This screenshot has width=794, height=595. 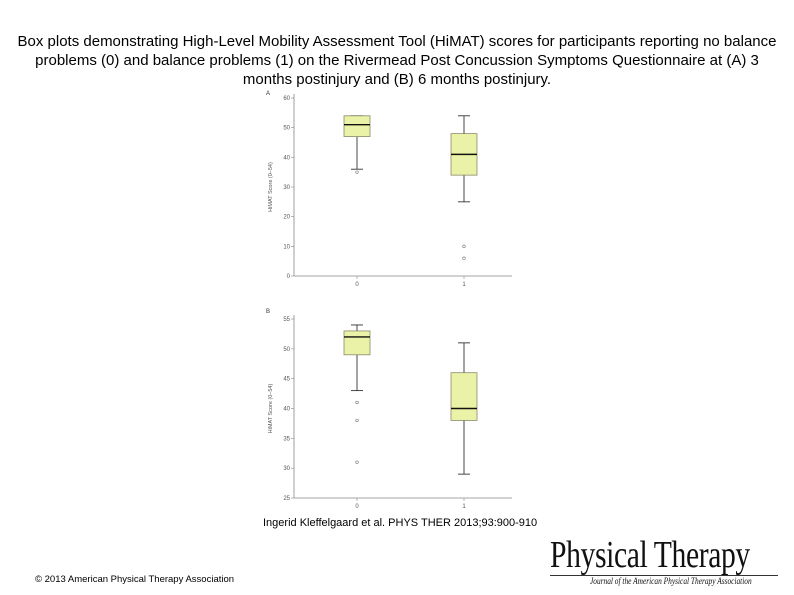 What do you see at coordinates (268, 94) in the screenshot?
I see `panel-label: A` at bounding box center [268, 94].